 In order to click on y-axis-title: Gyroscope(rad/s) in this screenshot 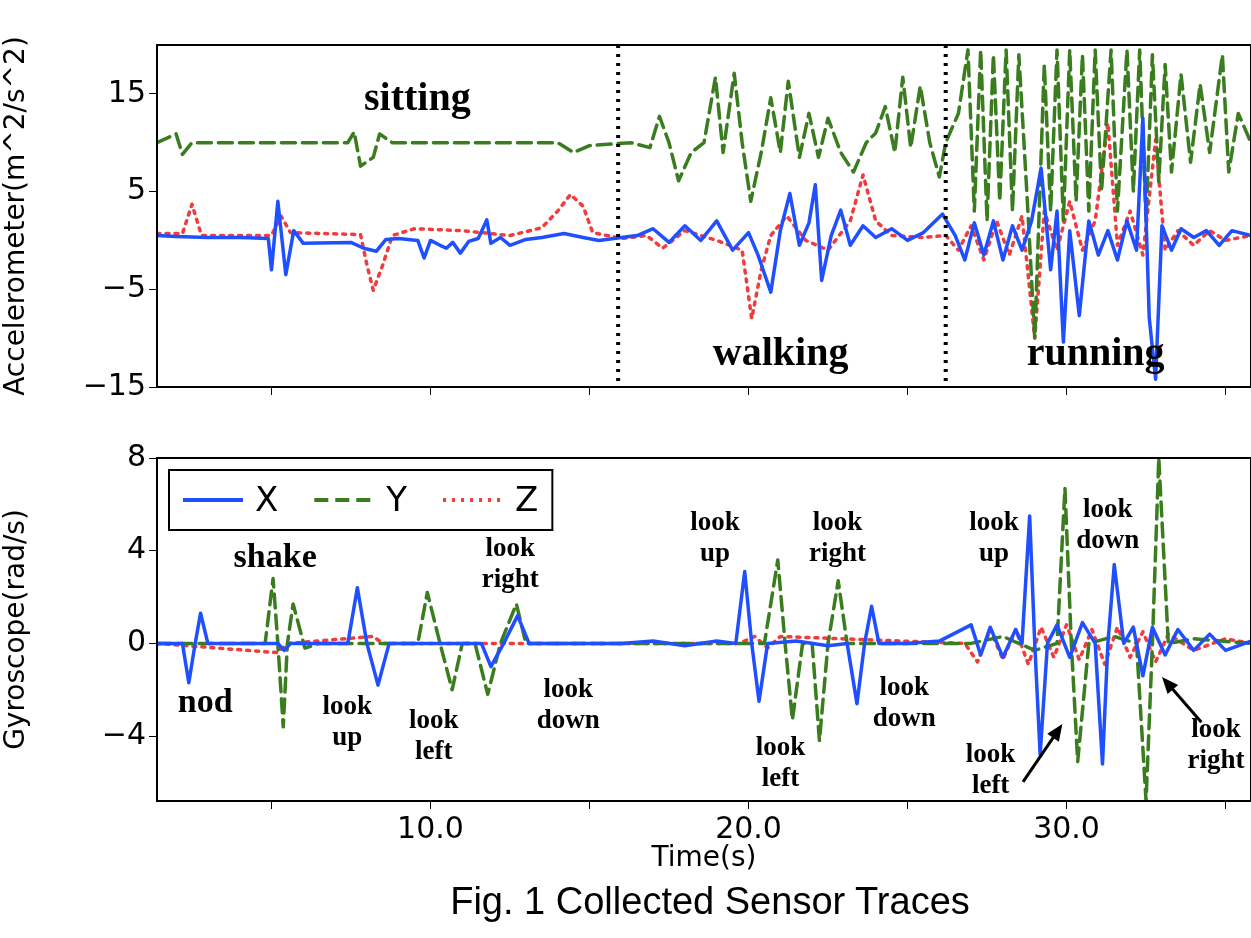, I will do `click(16, 629)`.